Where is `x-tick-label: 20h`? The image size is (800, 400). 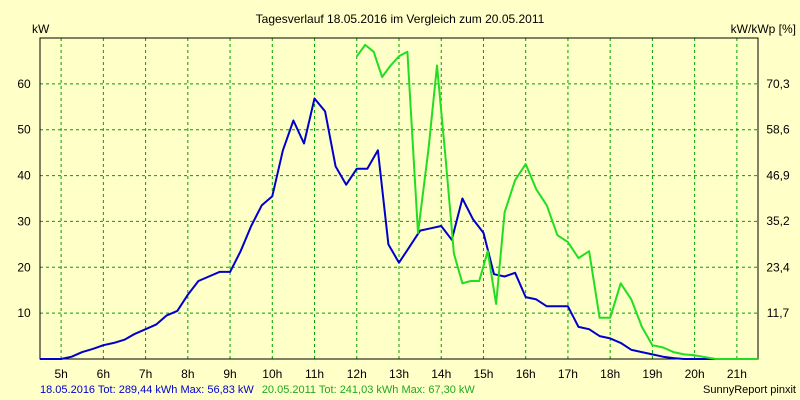 x-tick-label: 20h is located at coordinates (695, 374).